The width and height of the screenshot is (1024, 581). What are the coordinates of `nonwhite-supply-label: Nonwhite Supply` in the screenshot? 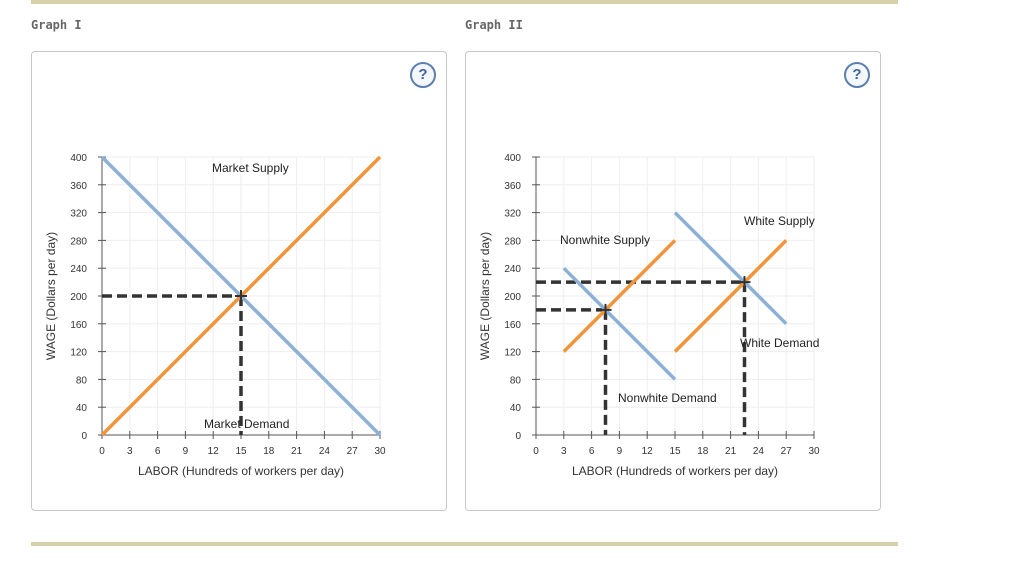 It's located at (605, 240).